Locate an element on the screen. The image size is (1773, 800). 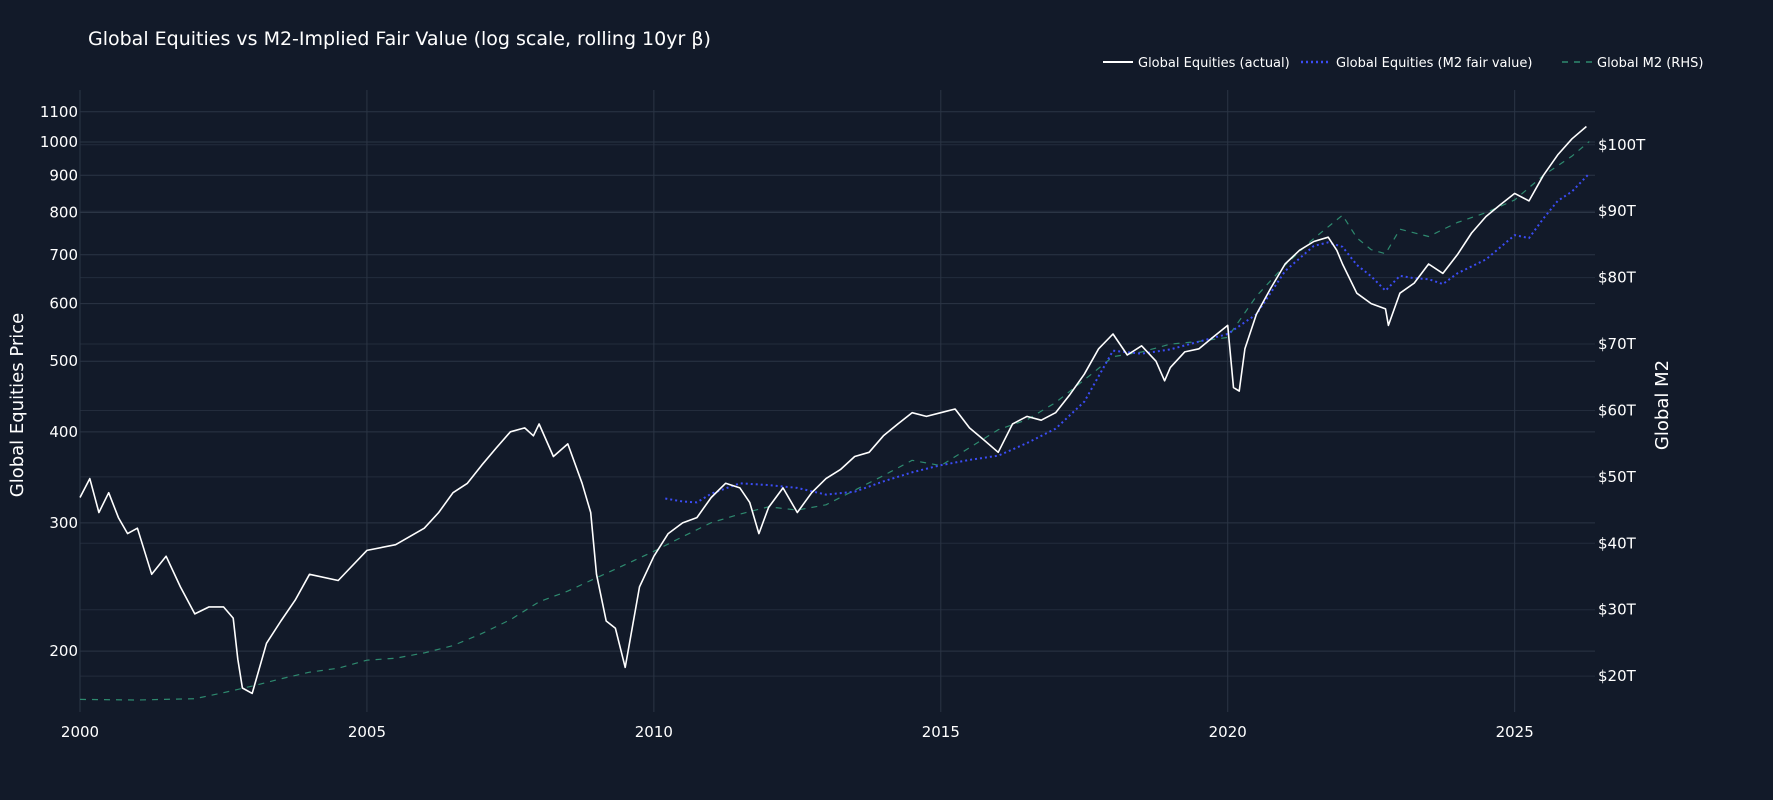
y2-axis-title: Global M2 is located at coordinates (1662, 405).